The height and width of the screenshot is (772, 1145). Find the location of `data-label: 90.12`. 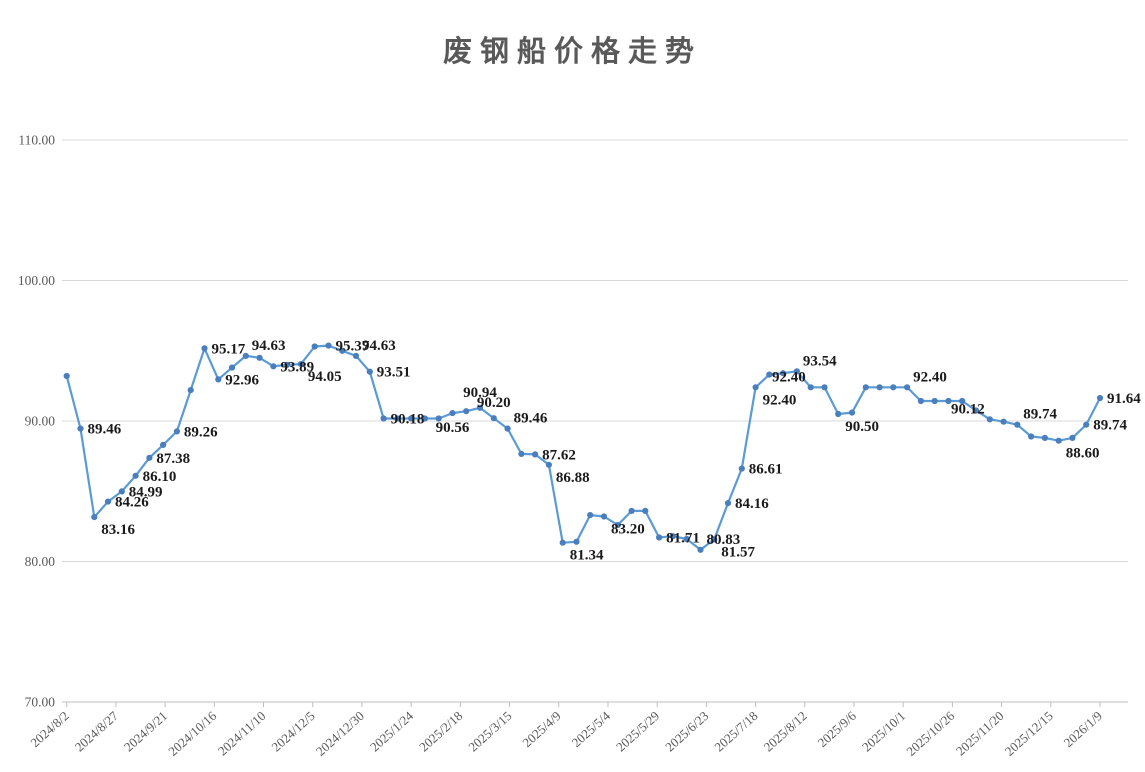

data-label: 90.12 is located at coordinates (968, 409).